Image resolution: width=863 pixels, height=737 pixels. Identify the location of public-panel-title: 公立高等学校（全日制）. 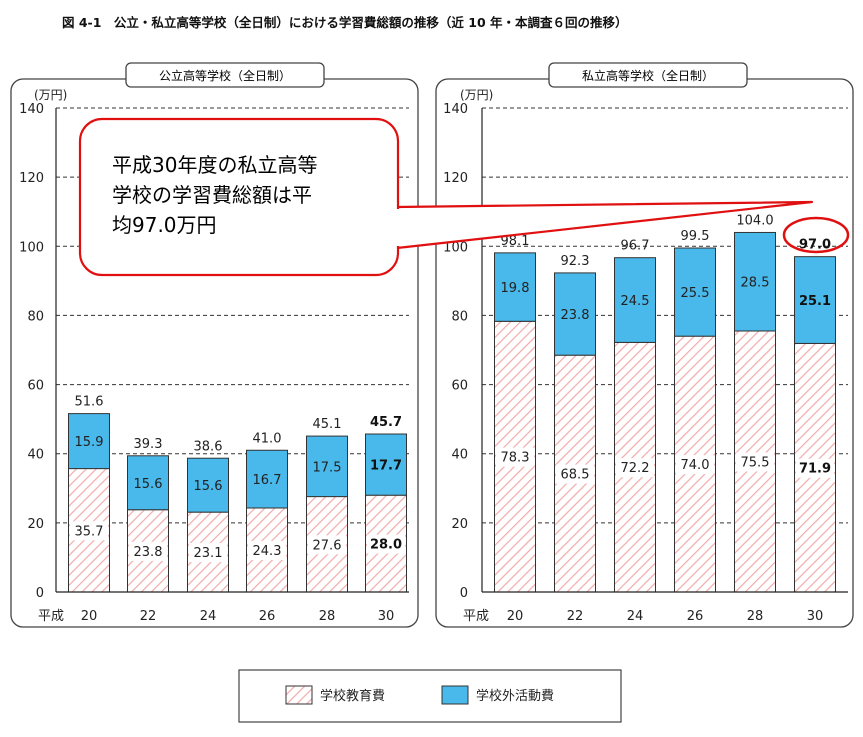
(225, 75).